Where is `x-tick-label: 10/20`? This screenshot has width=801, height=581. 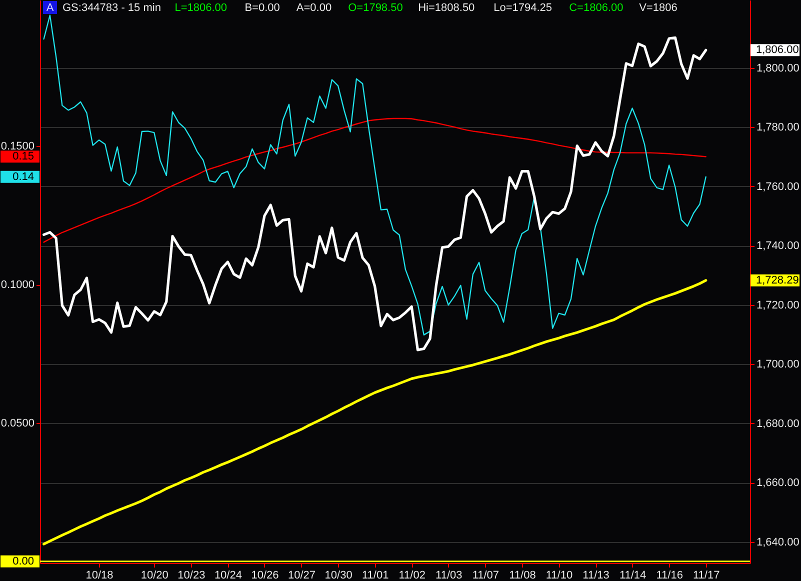
x-tick-label: 10/20 is located at coordinates (154, 575).